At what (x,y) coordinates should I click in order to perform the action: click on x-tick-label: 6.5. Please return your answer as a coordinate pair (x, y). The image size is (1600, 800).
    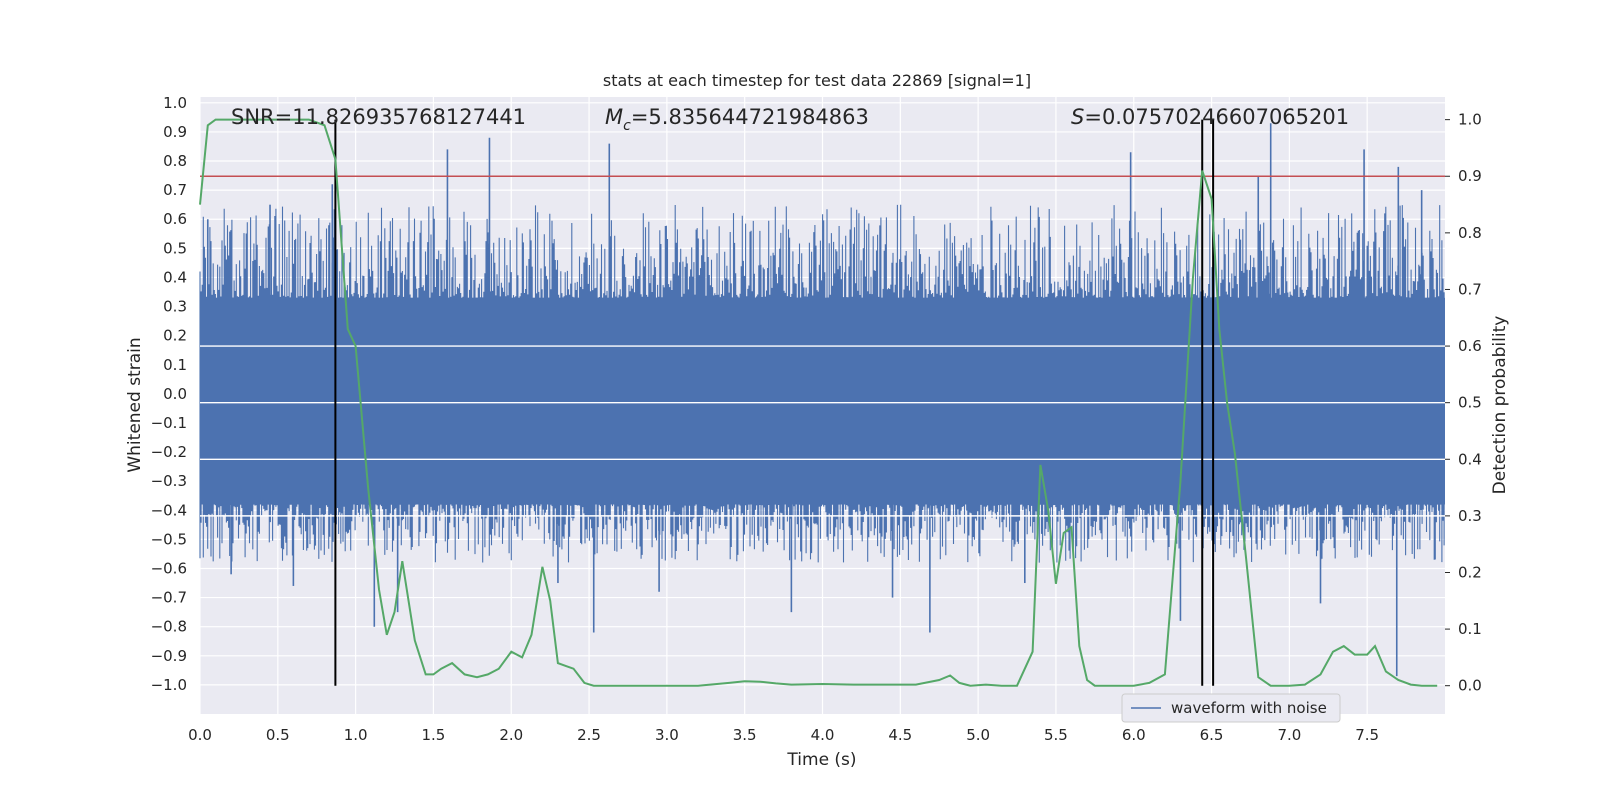
    Looking at the image, I should click on (1212, 735).